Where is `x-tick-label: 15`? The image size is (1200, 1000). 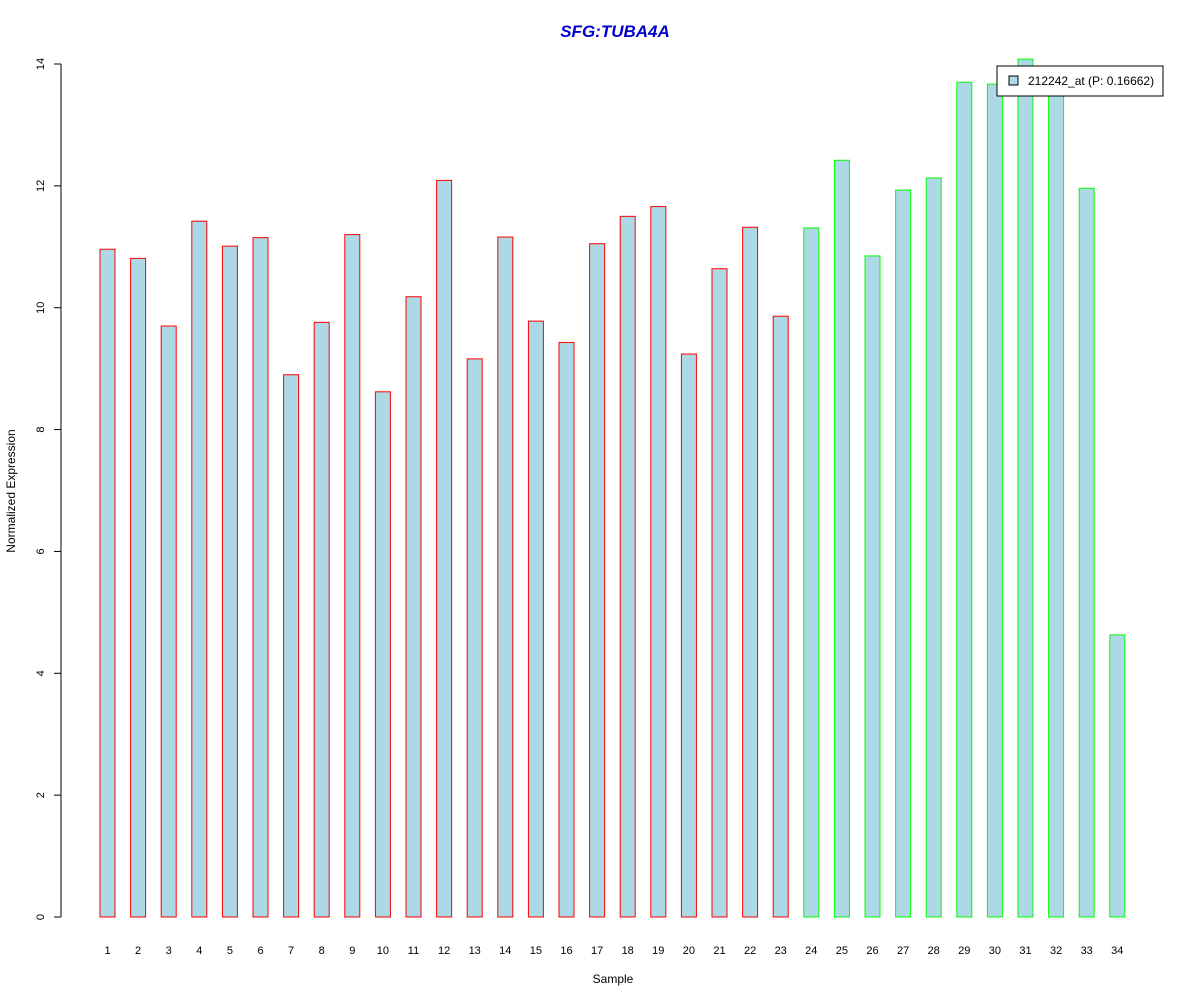 x-tick-label: 15 is located at coordinates (536, 951).